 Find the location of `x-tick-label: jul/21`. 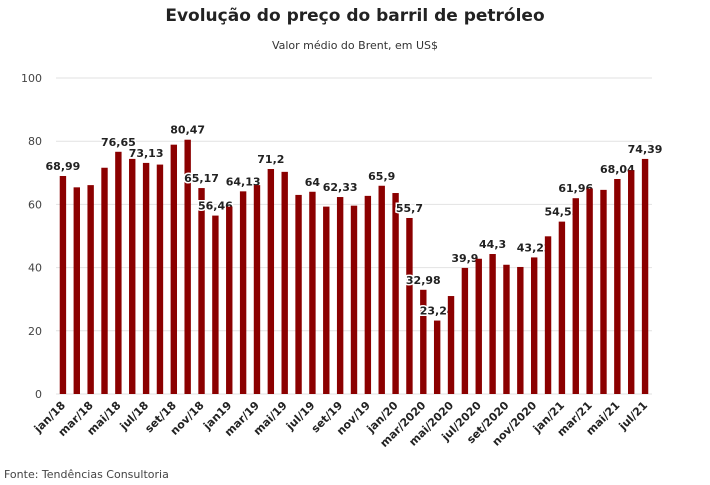

x-tick-label: jul/21 is located at coordinates (633, 416).